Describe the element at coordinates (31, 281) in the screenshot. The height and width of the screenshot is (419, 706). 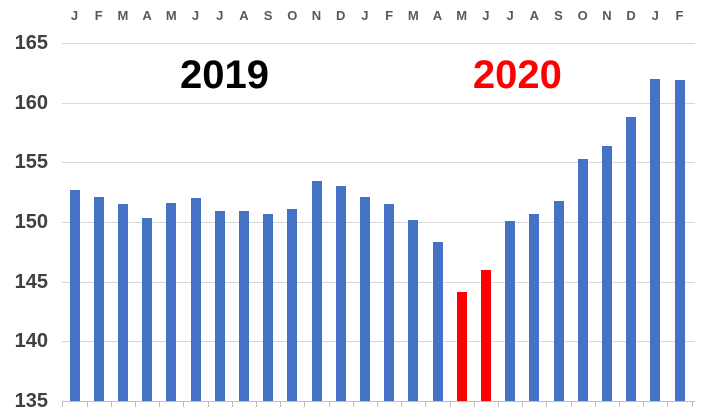
I see `y-tick-label: 145` at that location.